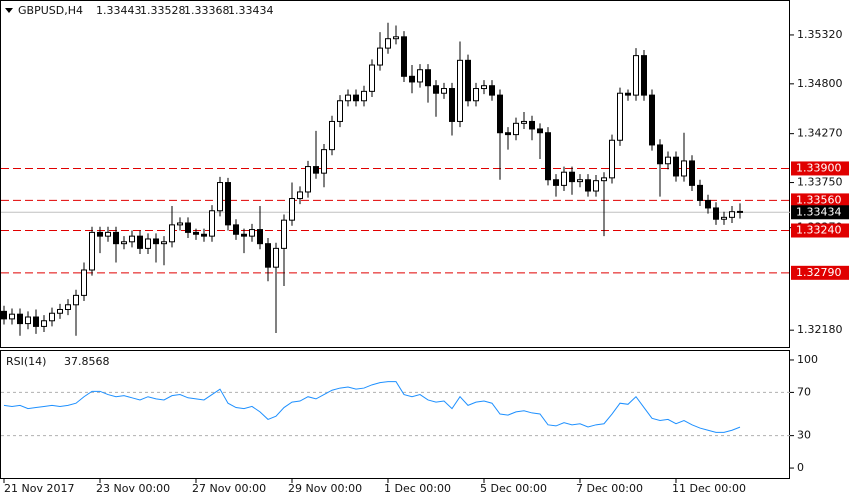  What do you see at coordinates (609, 488) in the screenshot?
I see `x-tick-label: 7 Dec 00:00` at bounding box center [609, 488].